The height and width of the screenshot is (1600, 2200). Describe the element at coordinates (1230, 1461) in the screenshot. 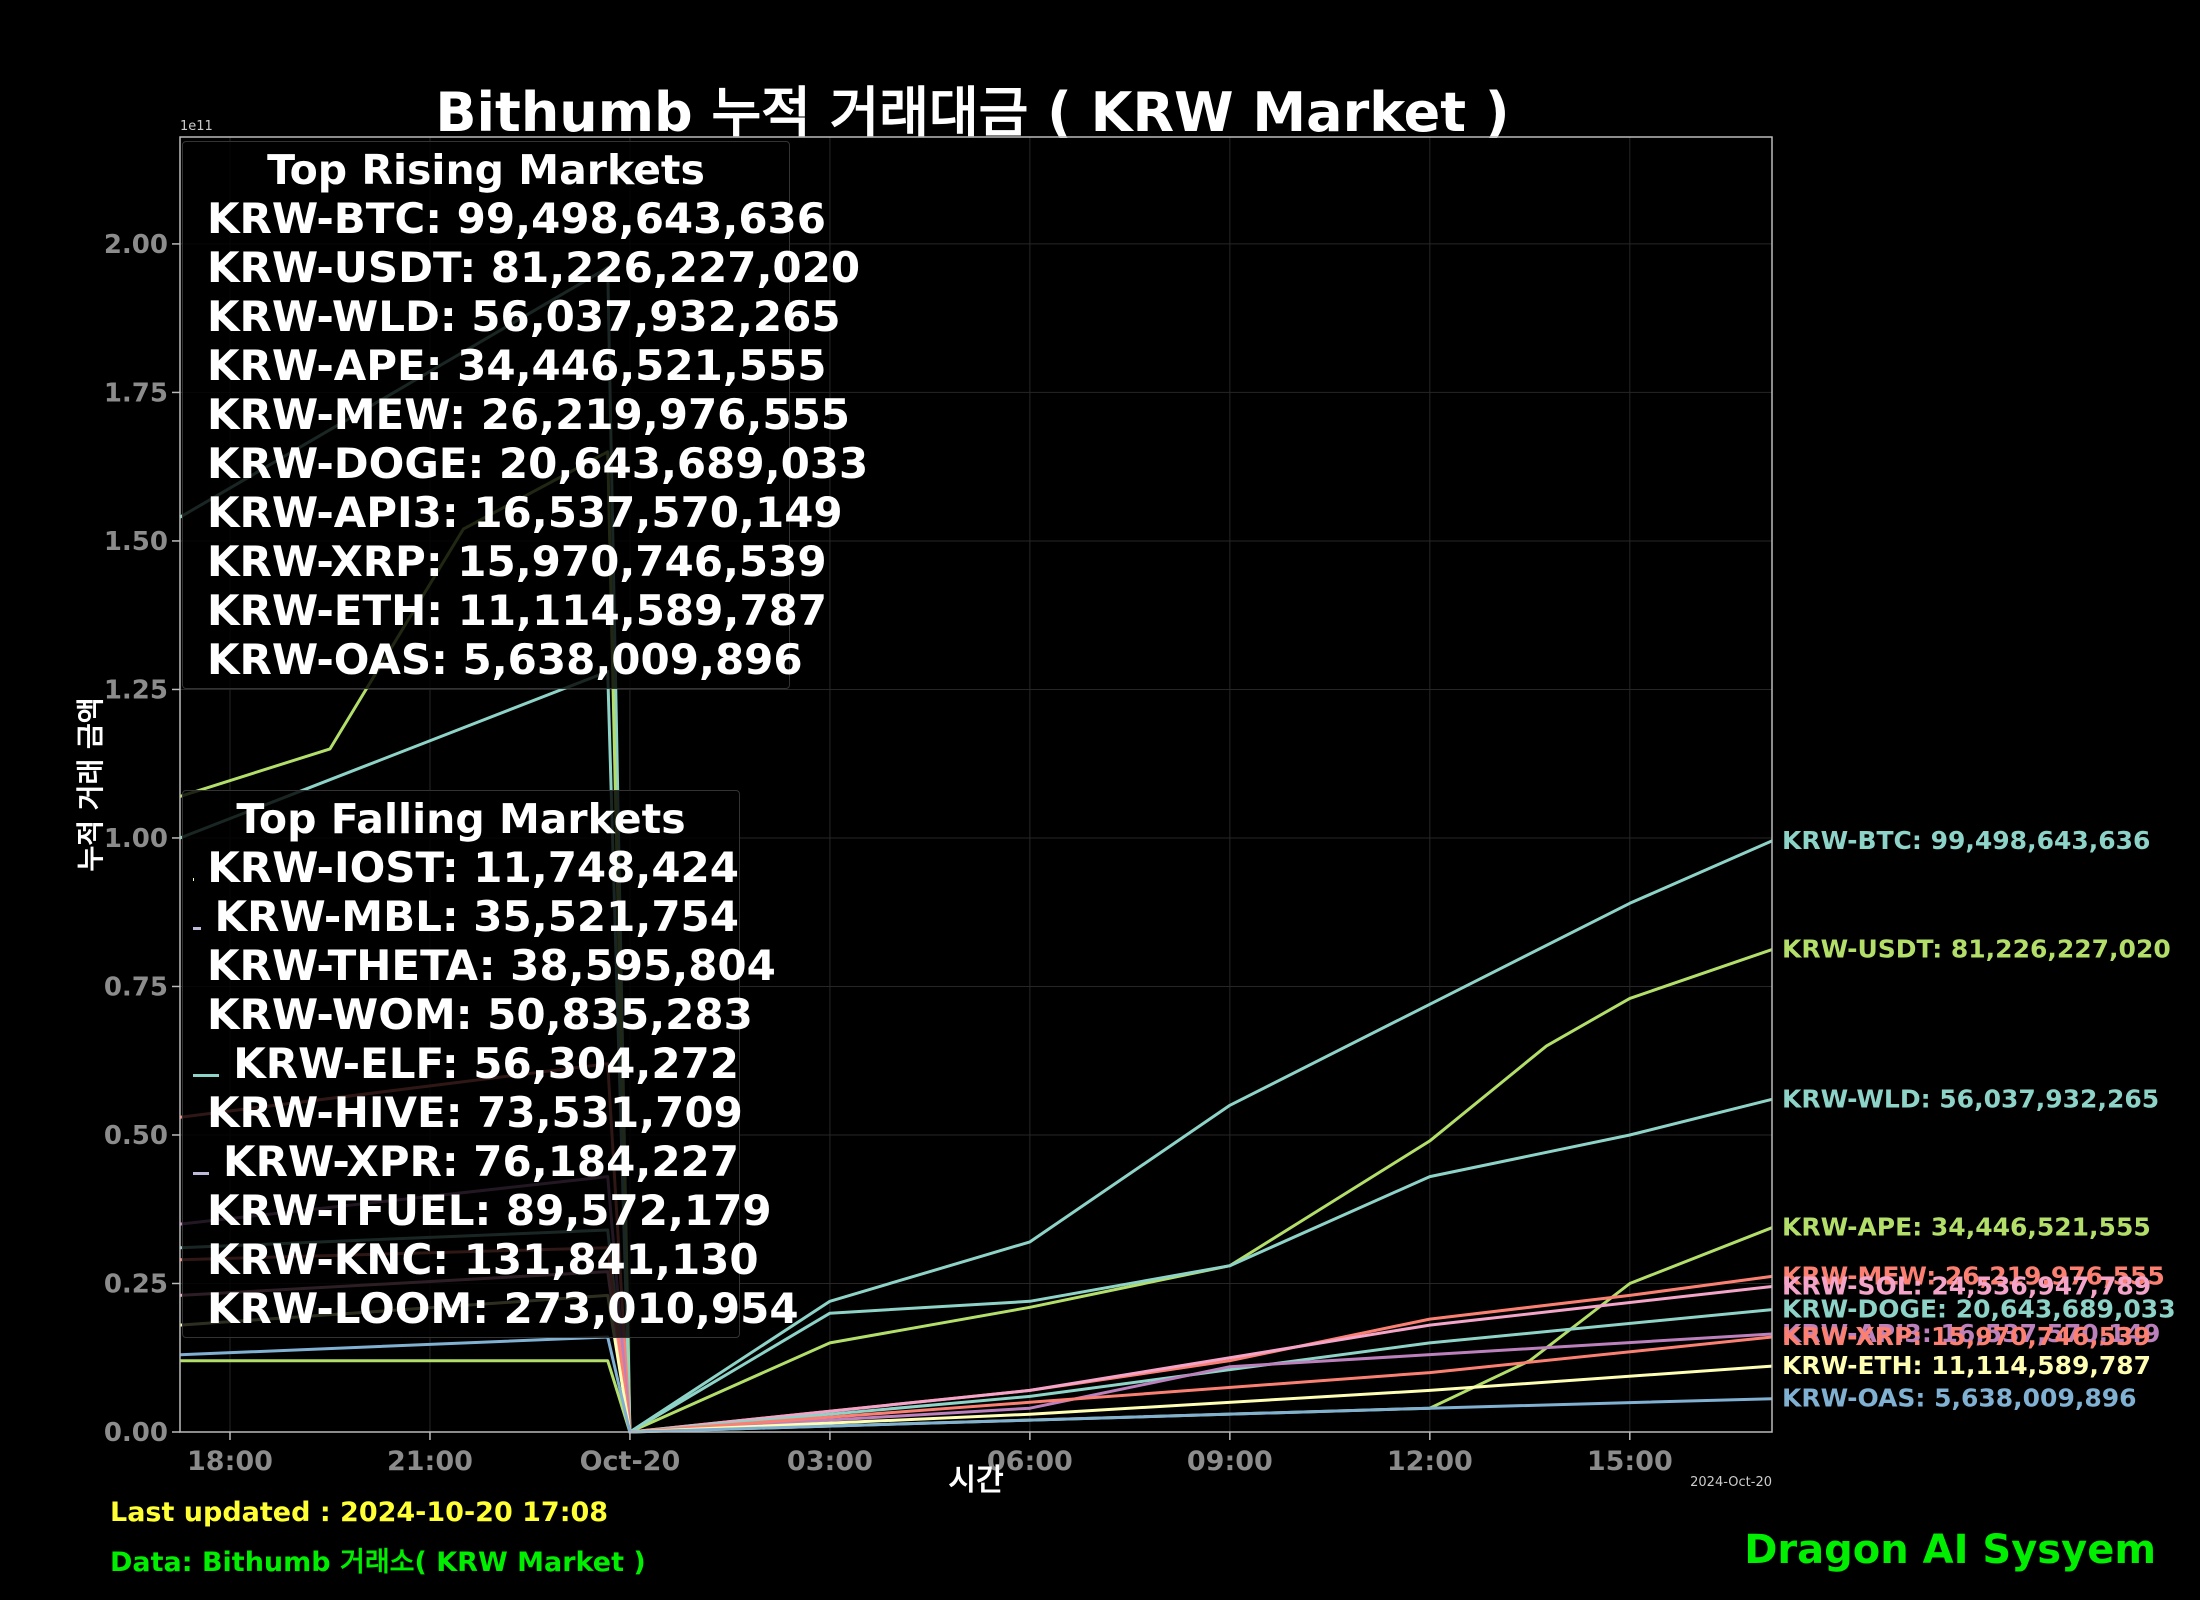

I see `x-tick-label: 09:00` at that location.